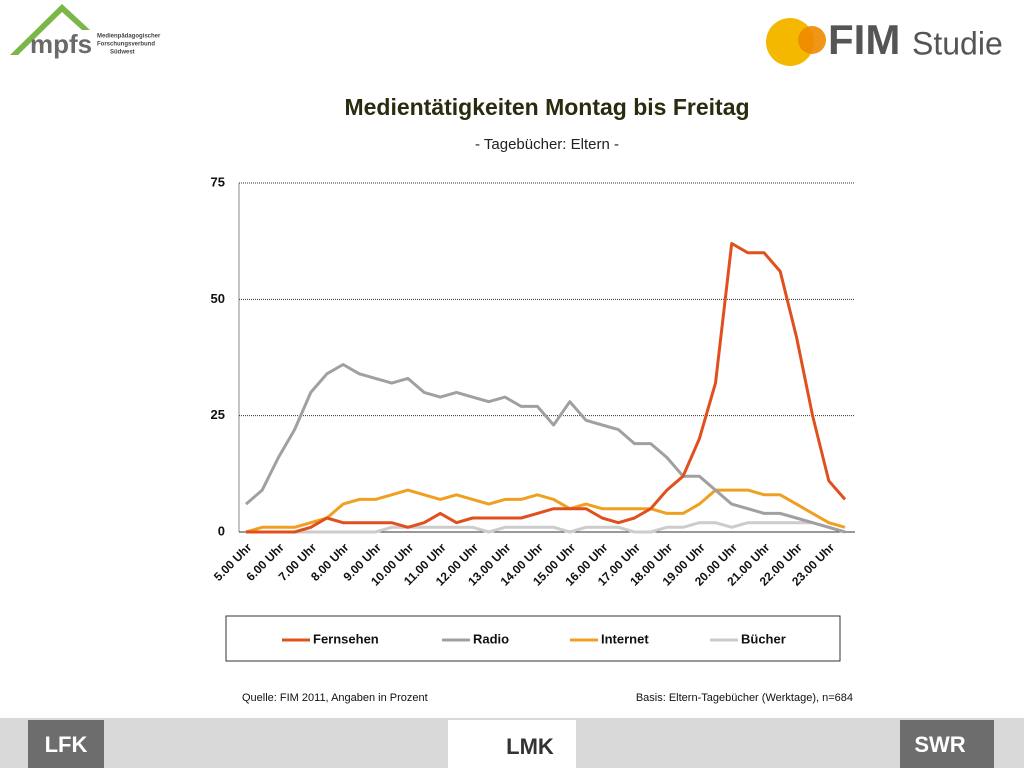 Image resolution: width=1024 pixels, height=768 pixels. What do you see at coordinates (957, 43) in the screenshot?
I see `logo-text: Studie` at bounding box center [957, 43].